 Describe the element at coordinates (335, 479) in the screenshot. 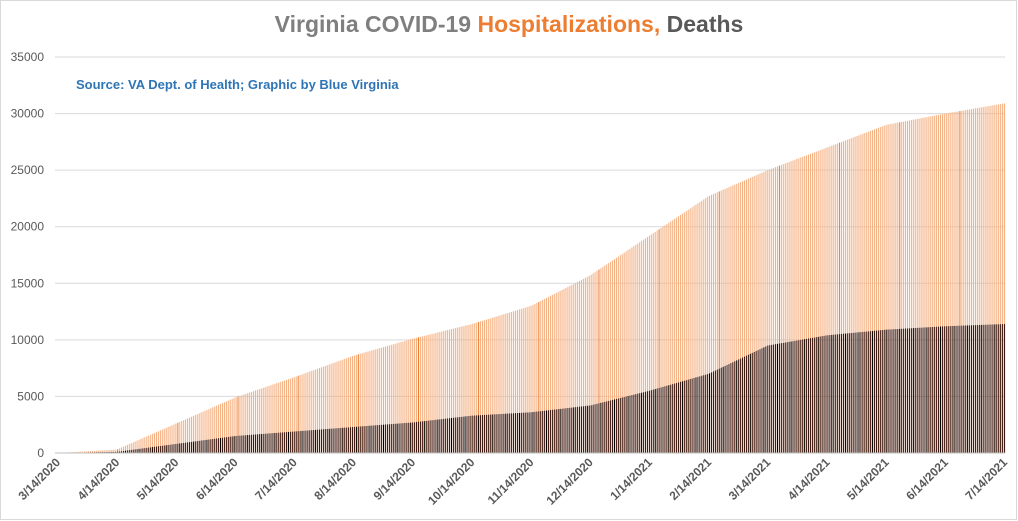

I see `x-tick-label: 8/14/2020` at that location.